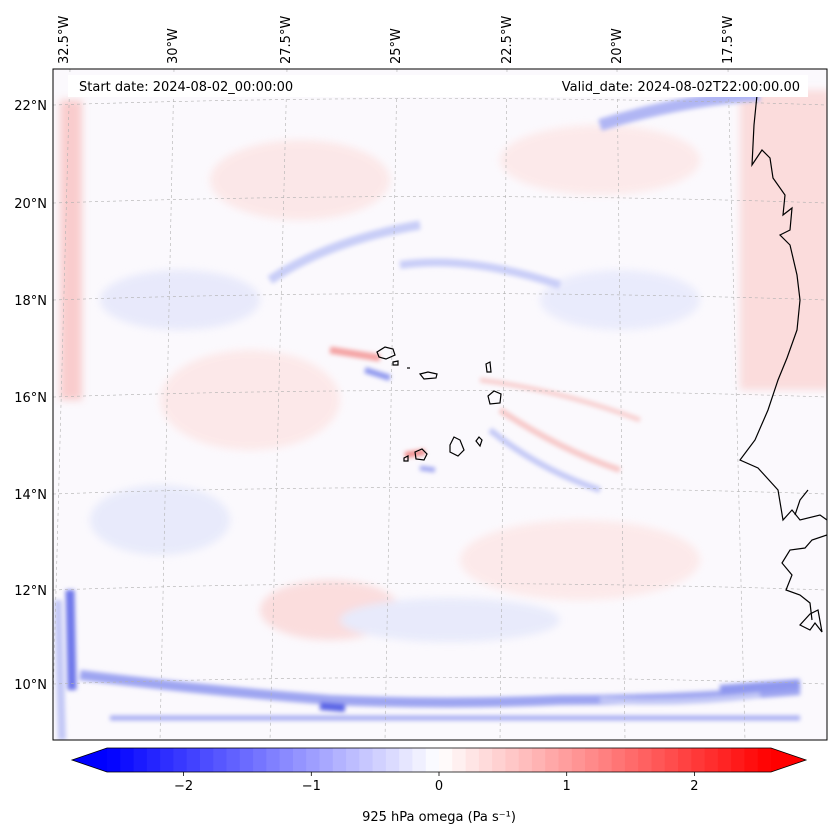 This screenshot has height=839, width=837. I want to click on coastlines, so click(783, 363).